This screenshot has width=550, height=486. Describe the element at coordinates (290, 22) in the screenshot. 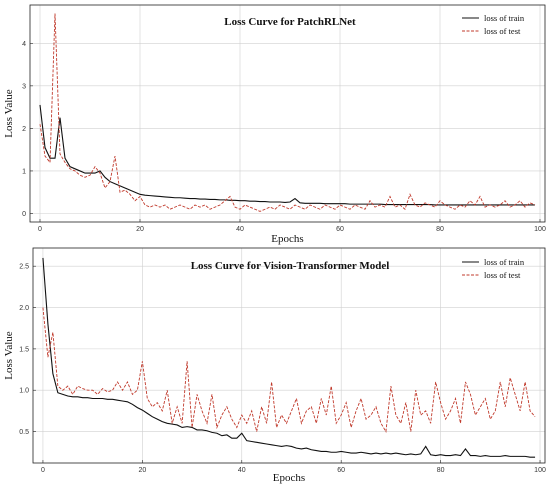

I see `chart-title: Loss Curve for PatchRLNet` at that location.